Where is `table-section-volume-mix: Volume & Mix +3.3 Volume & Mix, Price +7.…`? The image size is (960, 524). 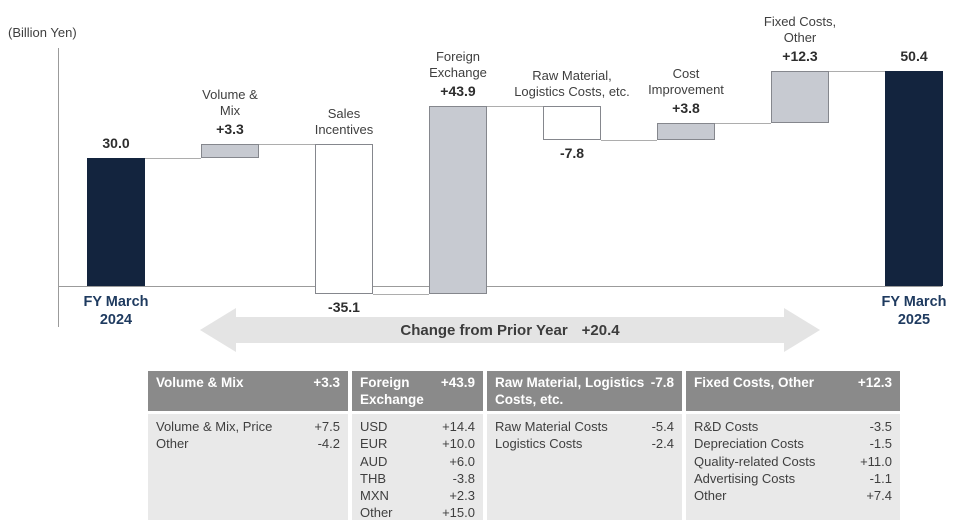
table-section-volume-mix: Volume & Mix +3.3 Volume & Mix, Price +7.… is located at coordinates (248, 445).